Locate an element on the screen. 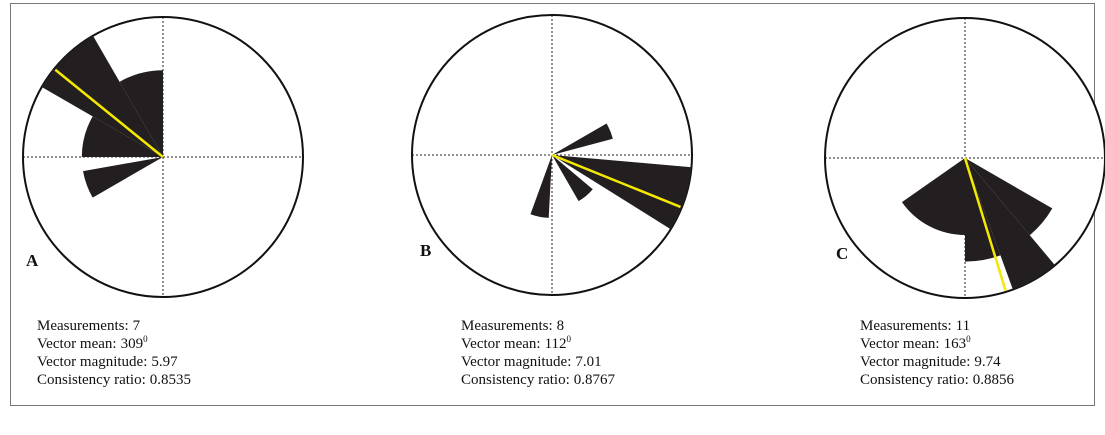 This screenshot has width=1105, height=435. stat-value: 5.97 is located at coordinates (164, 362).